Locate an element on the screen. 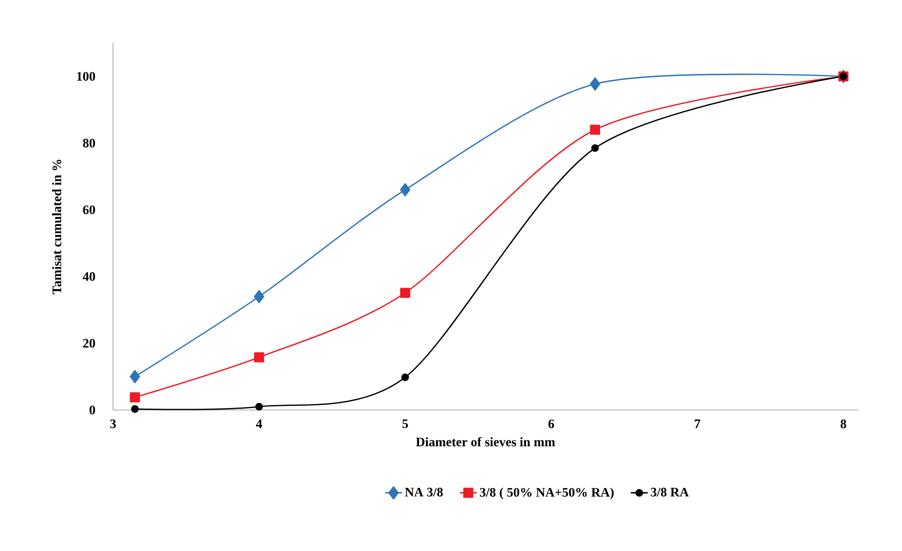 This screenshot has height=551, width=902. x-tick-label: 5 is located at coordinates (405, 423).